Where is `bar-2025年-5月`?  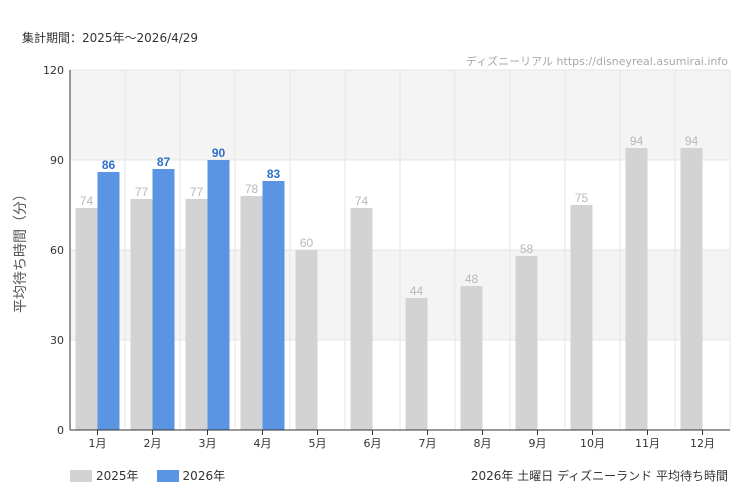
bar-2025年-5月 is located at coordinates (306, 340).